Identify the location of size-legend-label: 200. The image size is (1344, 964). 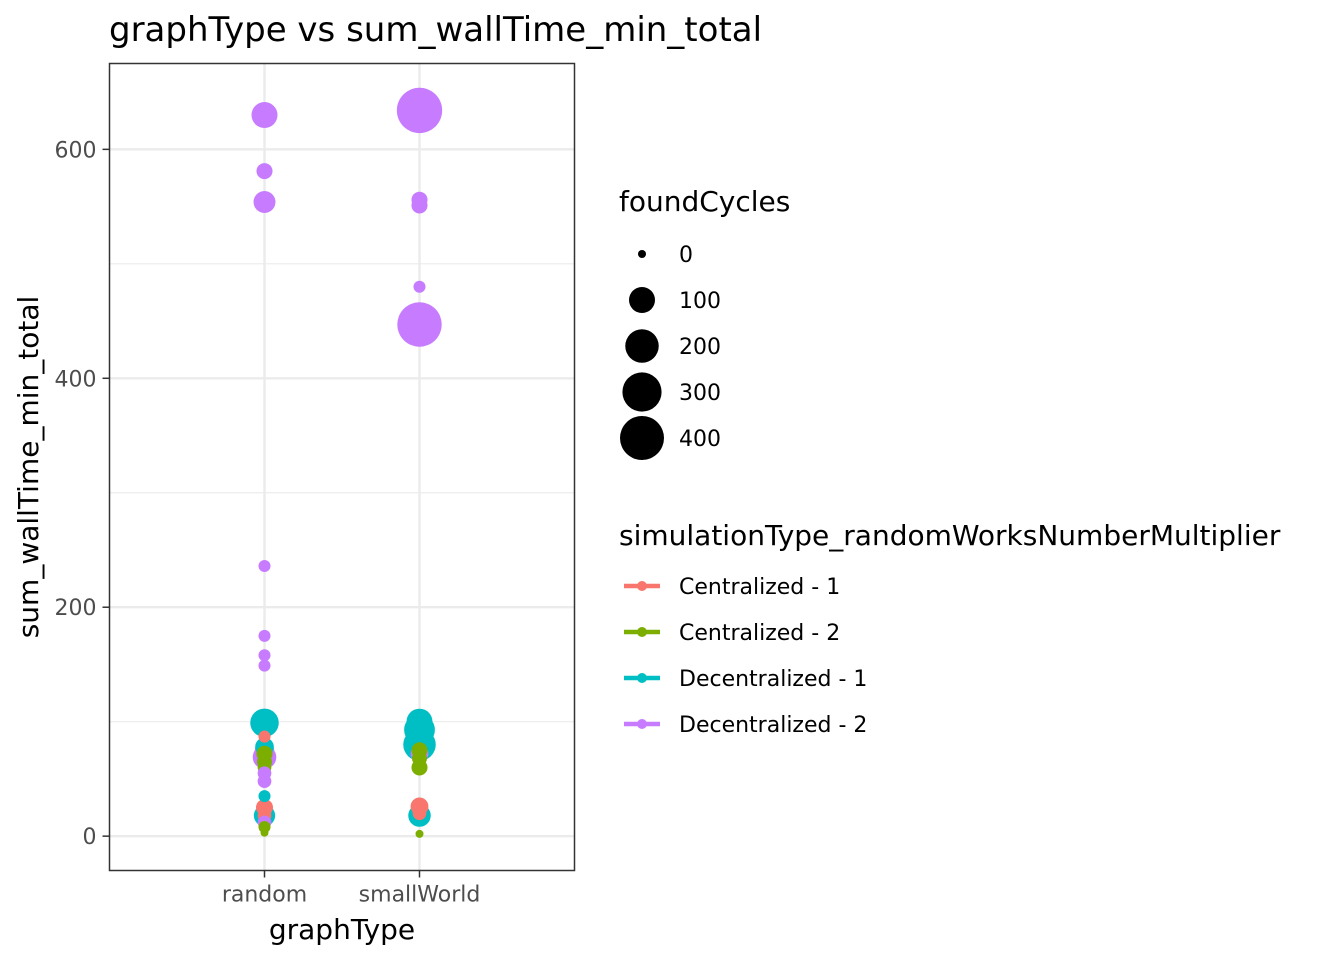
(700, 347).